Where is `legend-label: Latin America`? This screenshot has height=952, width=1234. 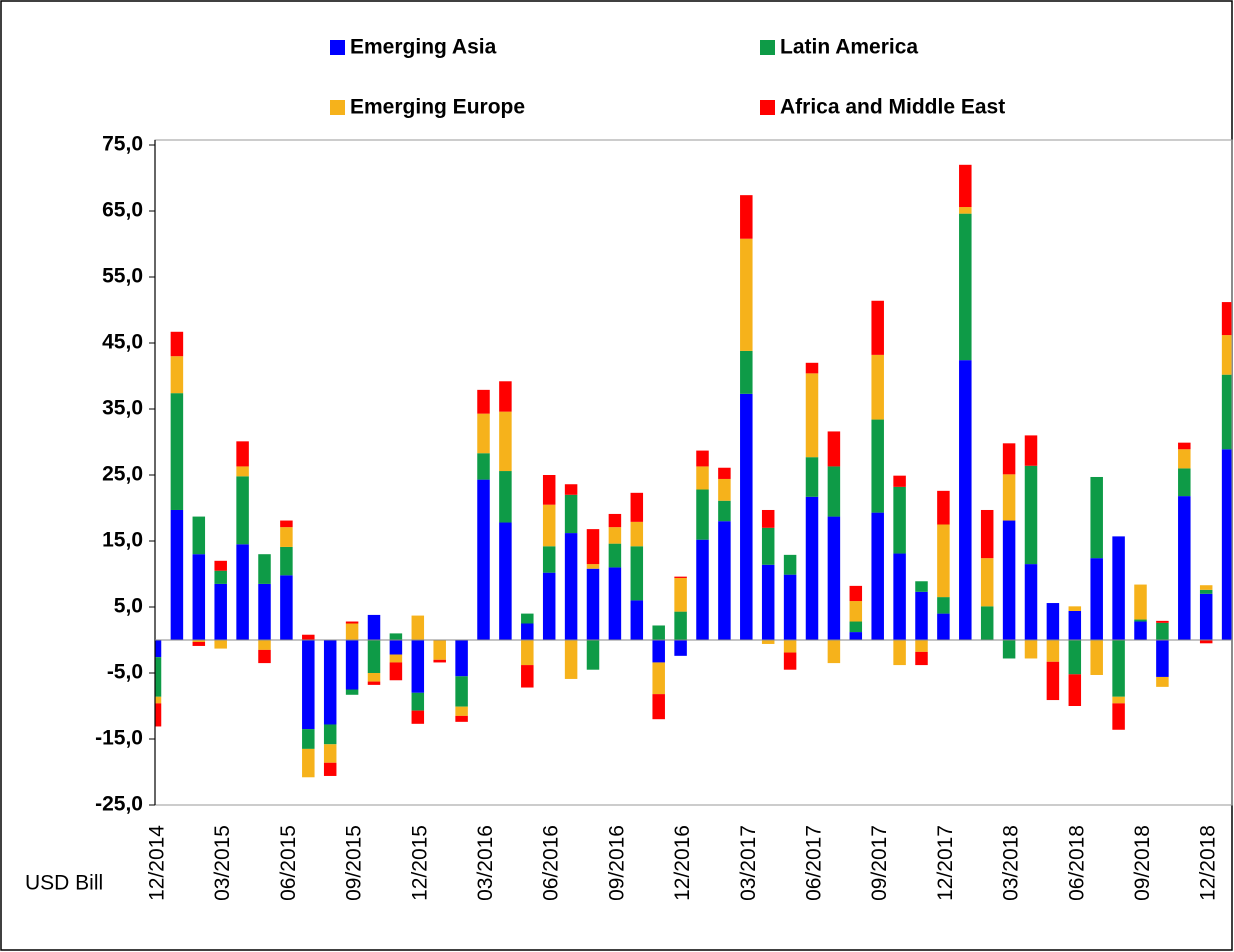 legend-label: Latin America is located at coordinates (849, 47).